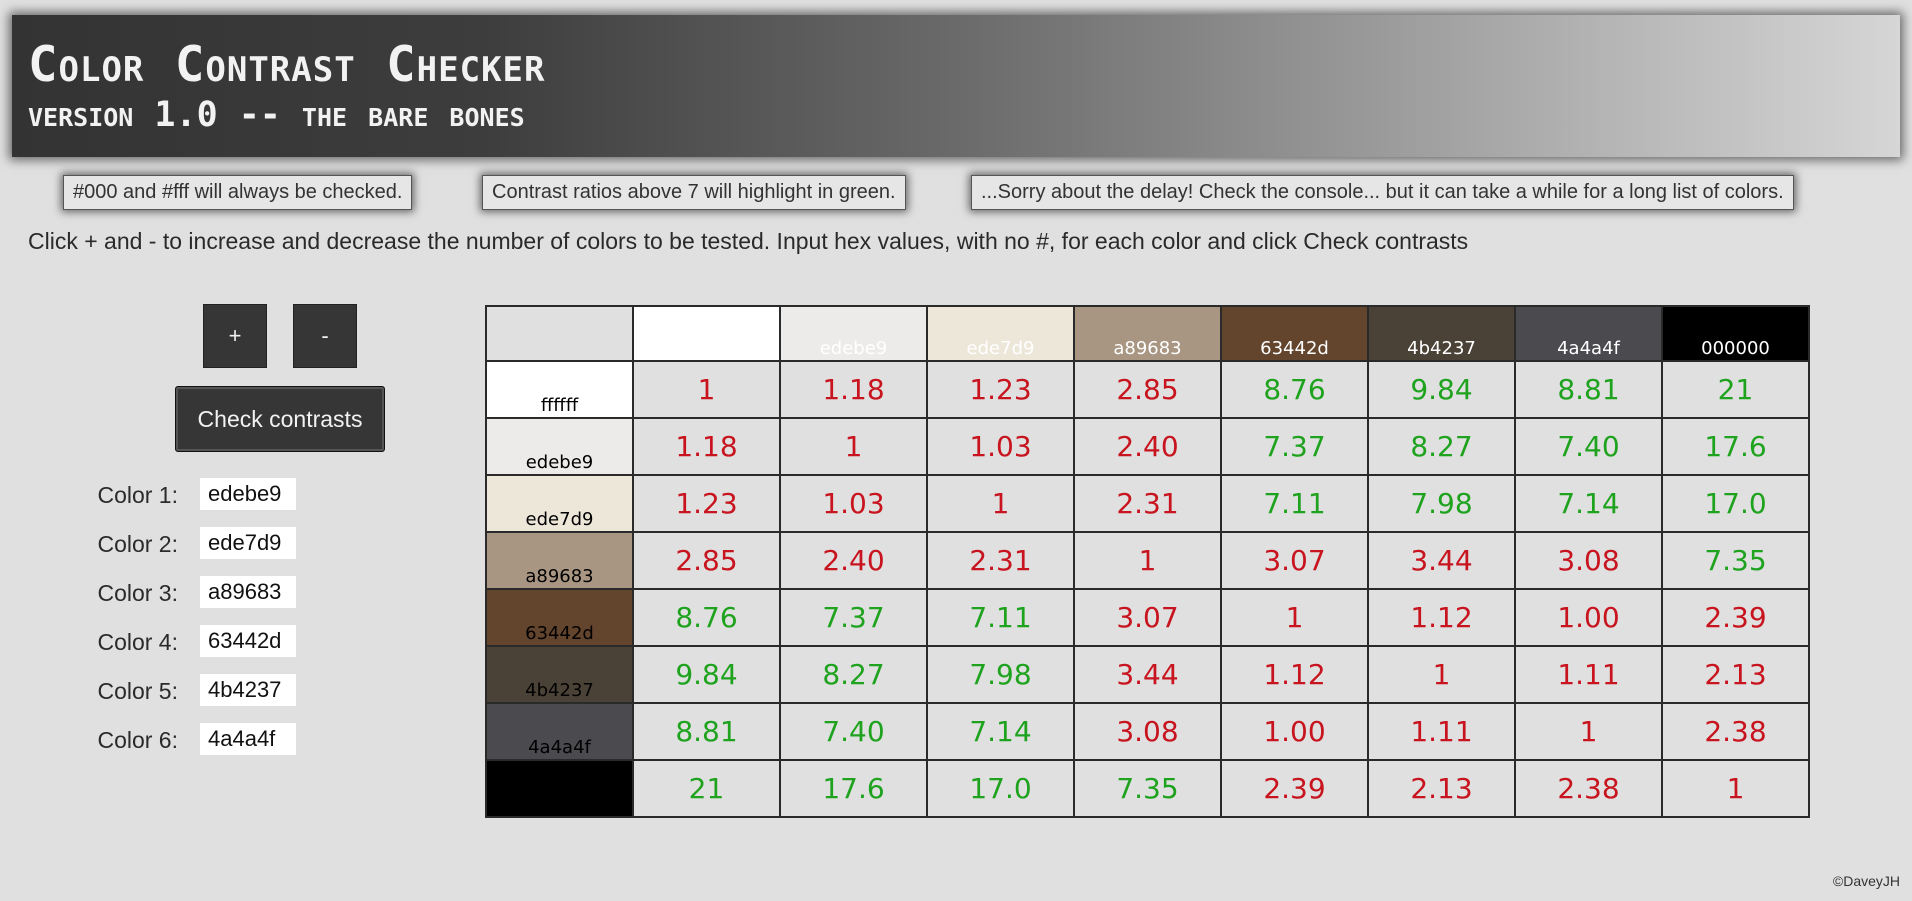 This screenshot has width=1912, height=901. I want to click on contrast-value: 2.40, so click(853, 560).